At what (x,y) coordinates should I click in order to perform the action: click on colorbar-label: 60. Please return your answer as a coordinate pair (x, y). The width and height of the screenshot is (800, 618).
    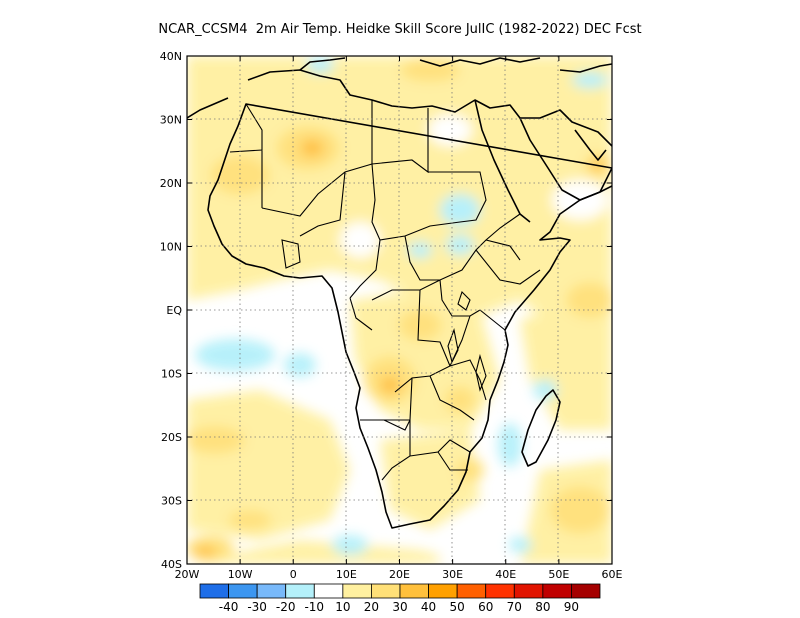
    Looking at the image, I should click on (485, 607).